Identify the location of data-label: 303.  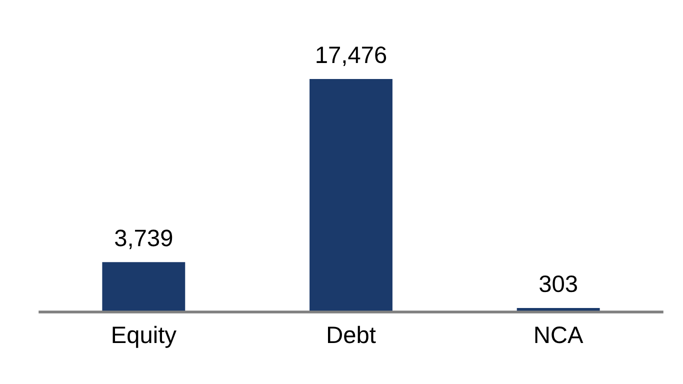
(558, 283).